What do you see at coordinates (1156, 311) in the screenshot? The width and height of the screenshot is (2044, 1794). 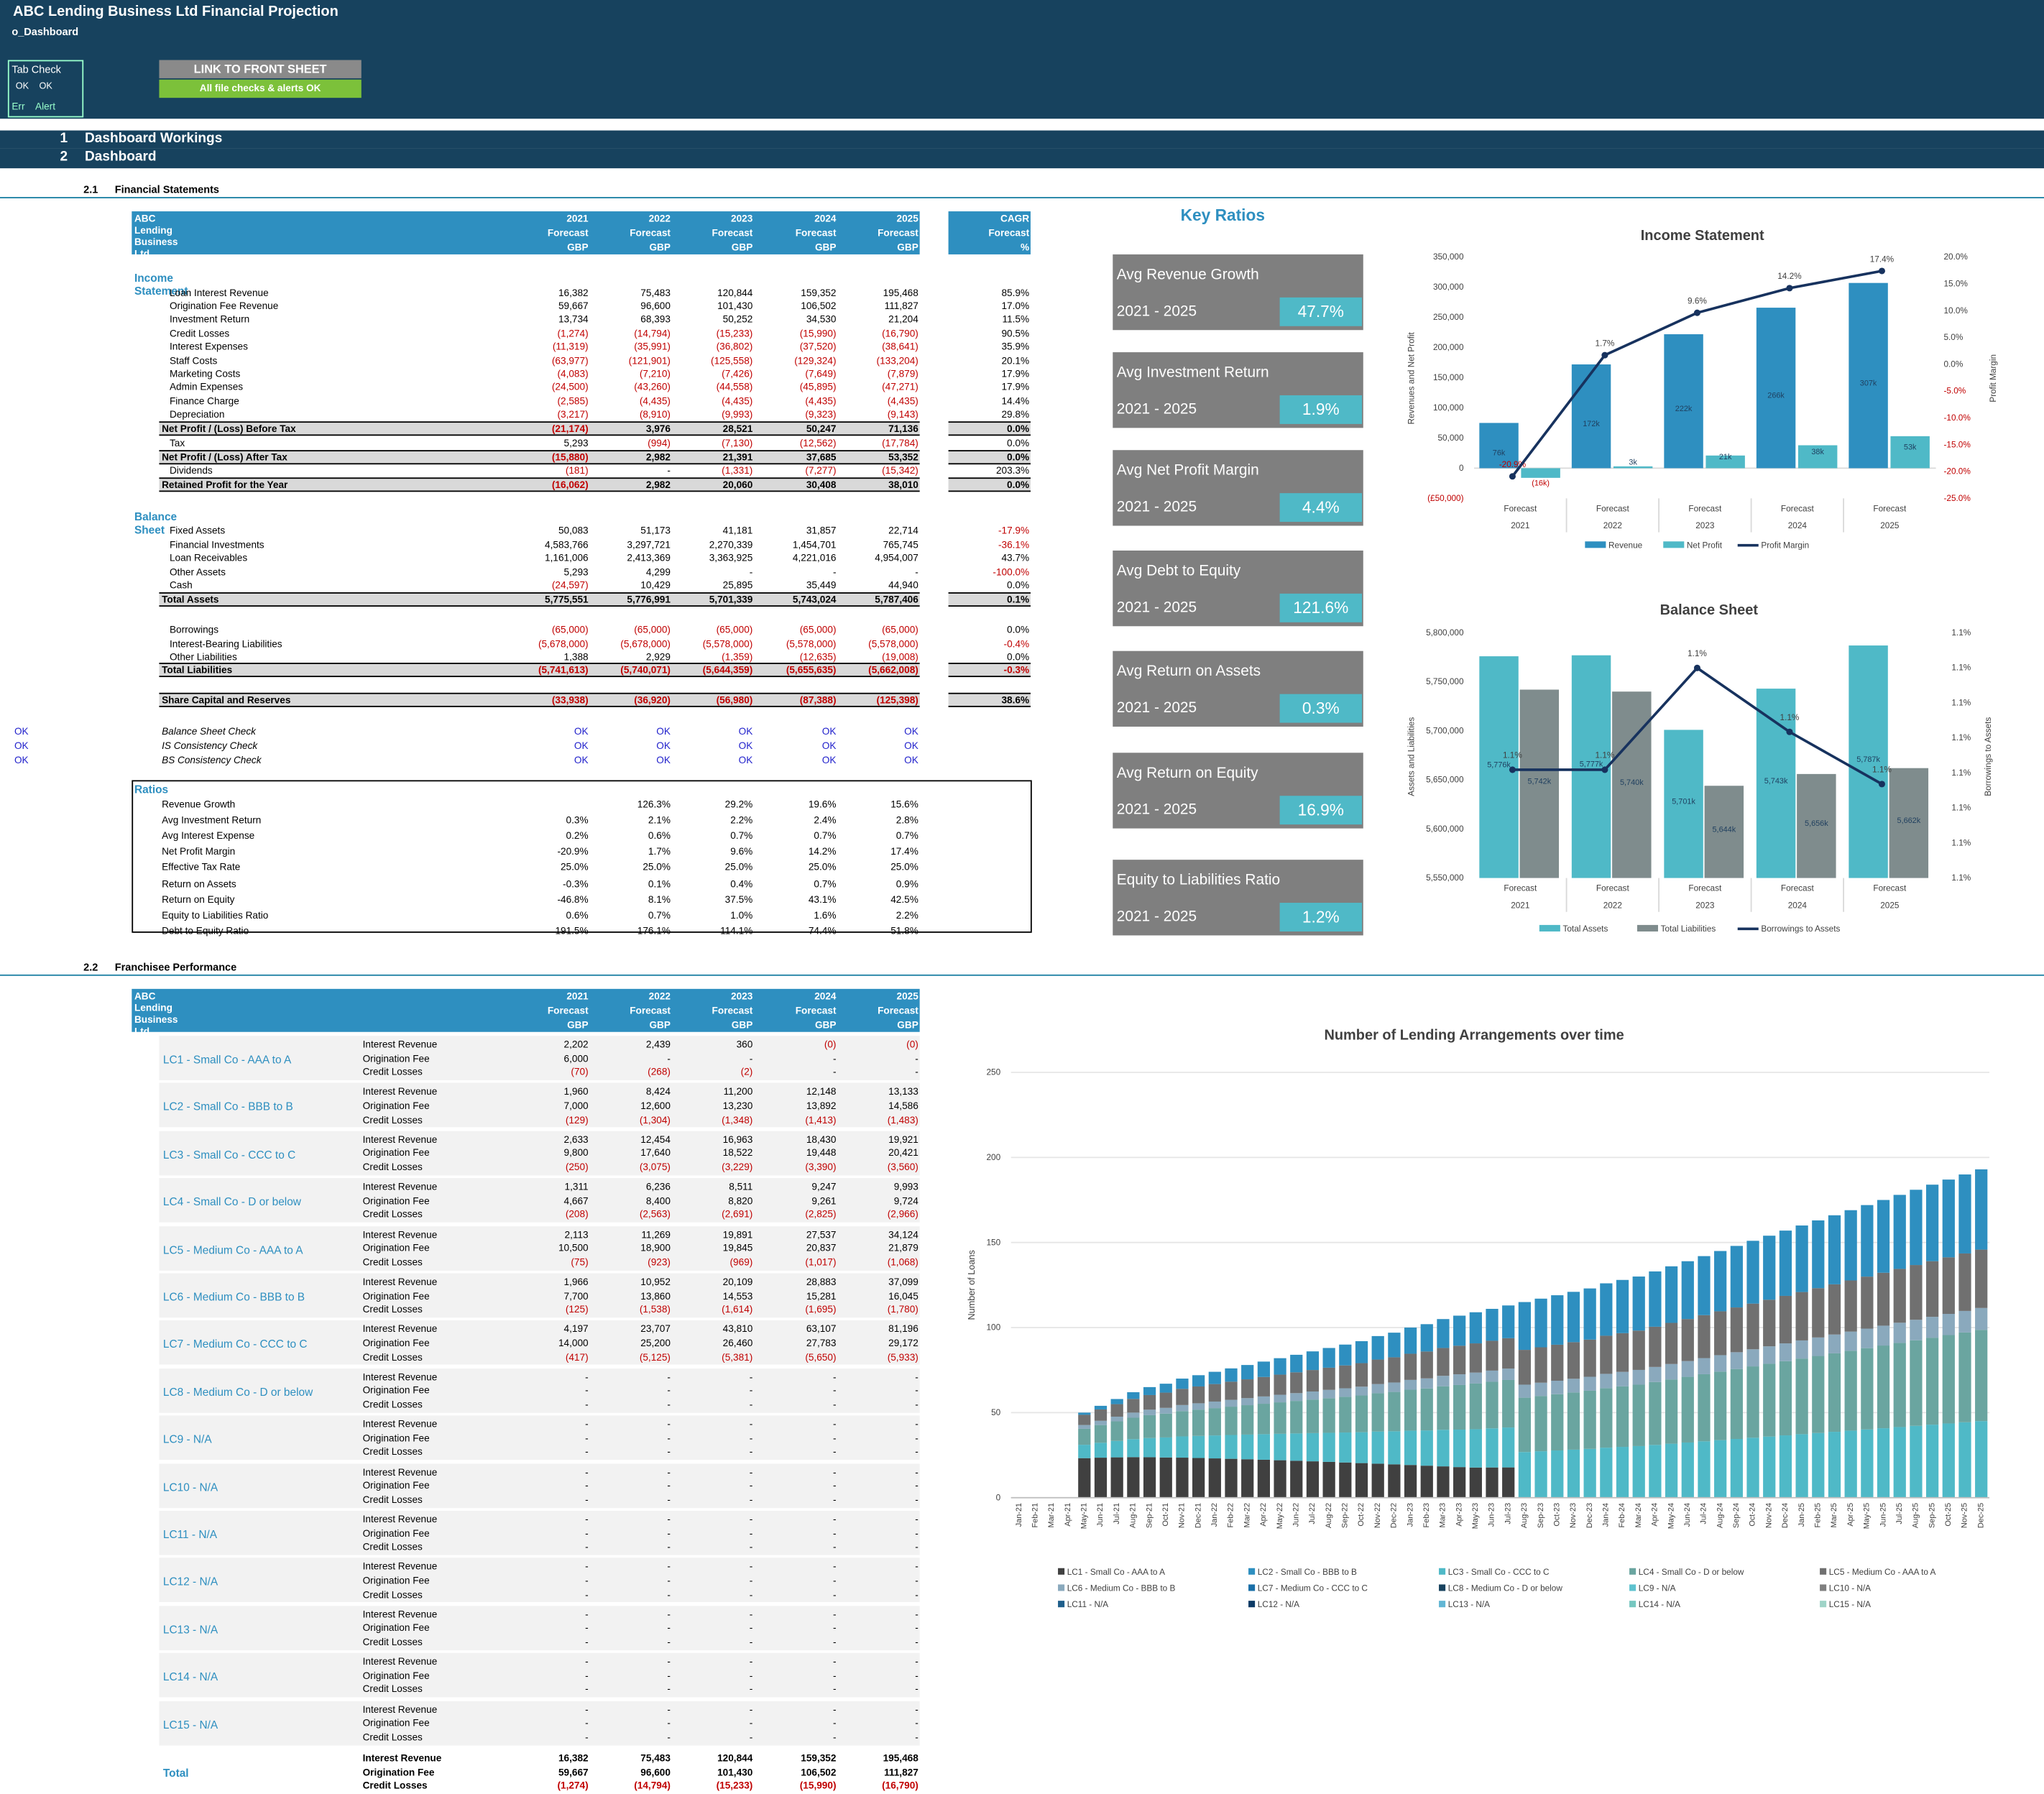 I see `kpi-period: 2021 - 2025` at bounding box center [1156, 311].